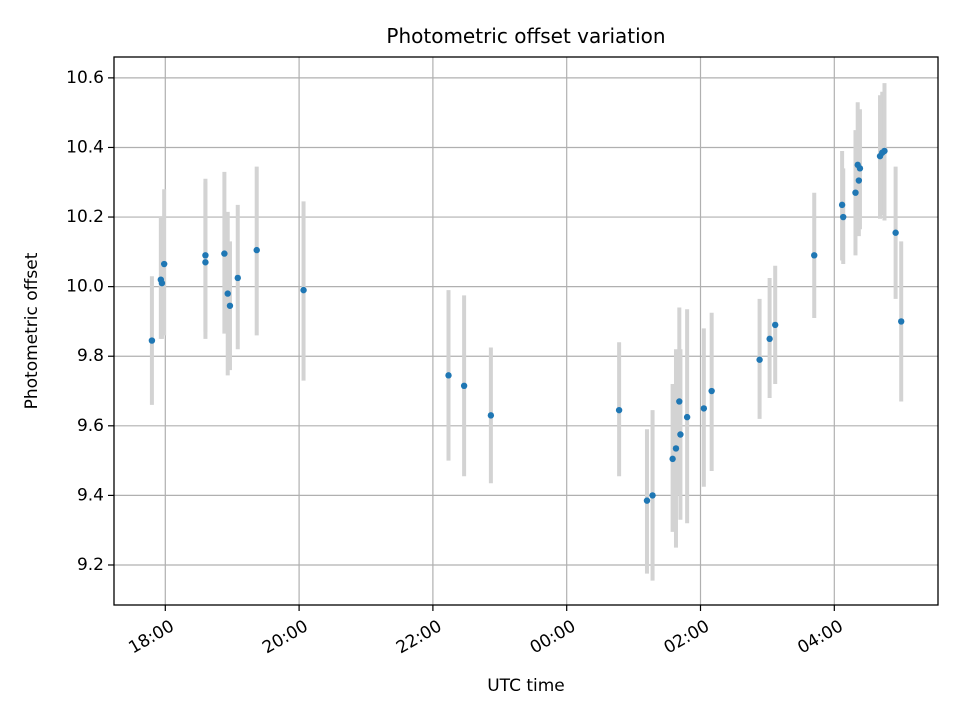  What do you see at coordinates (285, 637) in the screenshot?
I see `x-tick-label: 20:00` at bounding box center [285, 637].